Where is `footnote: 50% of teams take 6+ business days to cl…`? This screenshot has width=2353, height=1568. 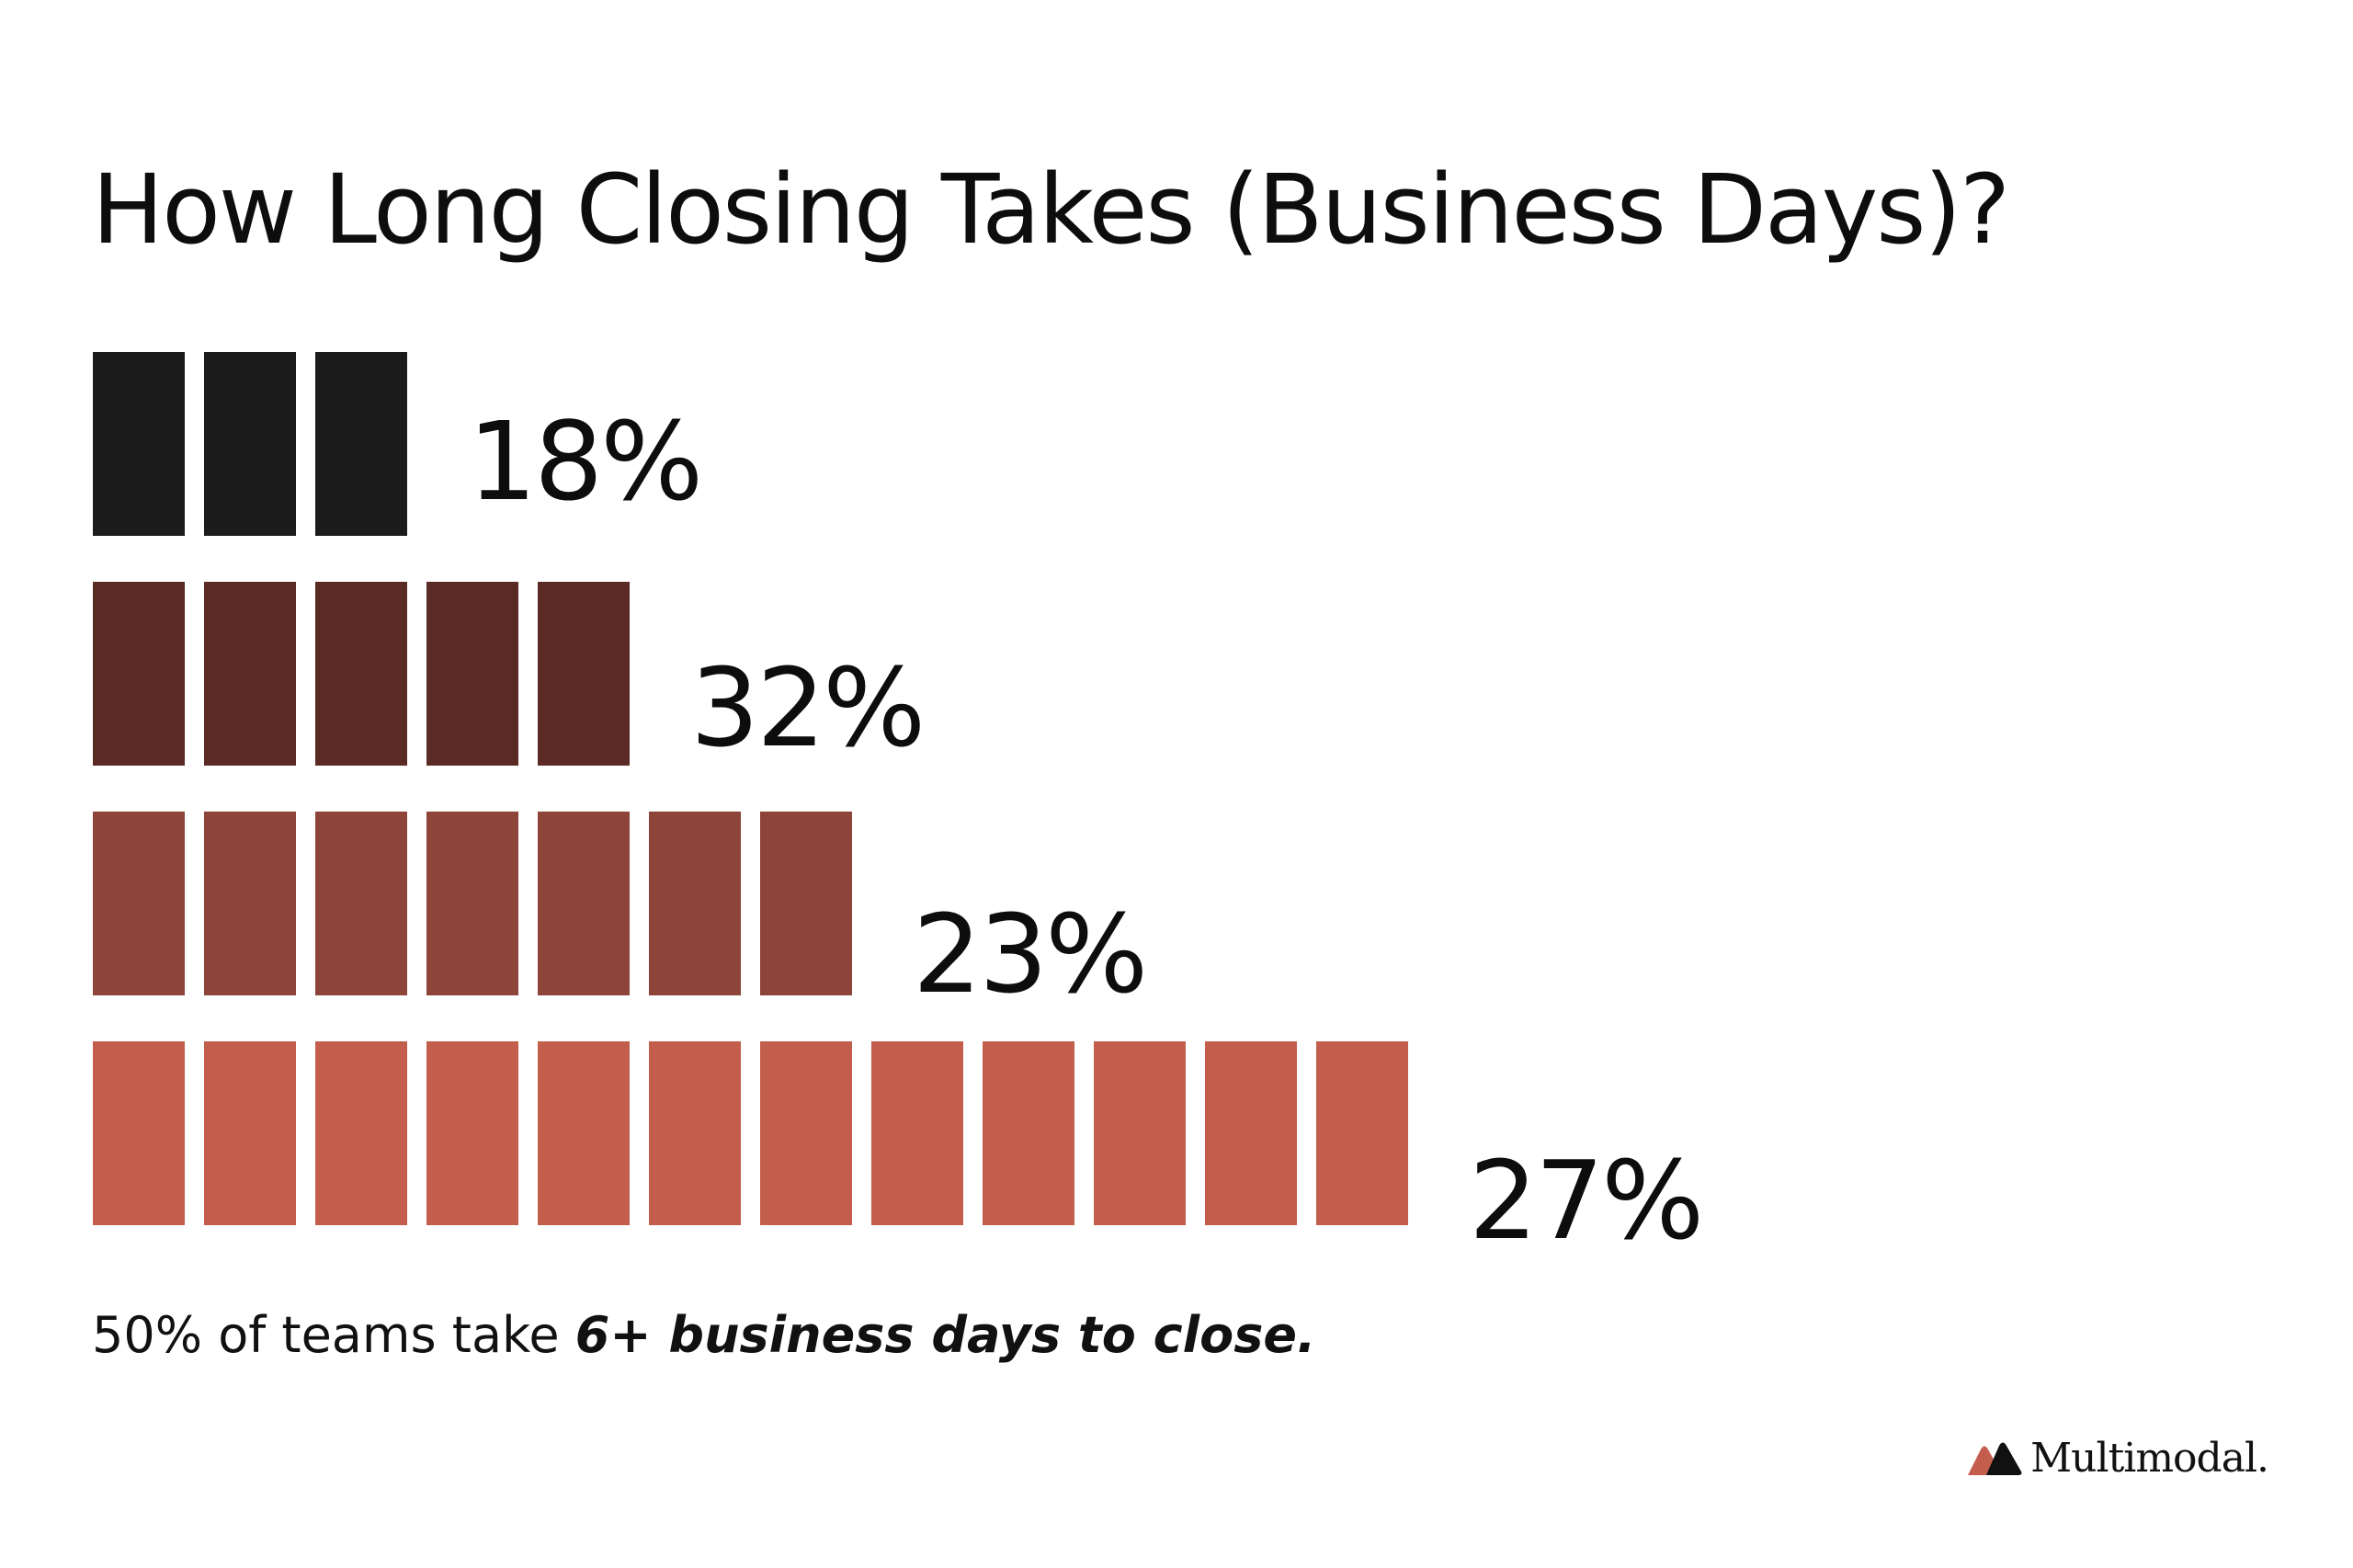 footnote: 50% of teams take 6+ business days to cl… is located at coordinates (704, 1335).